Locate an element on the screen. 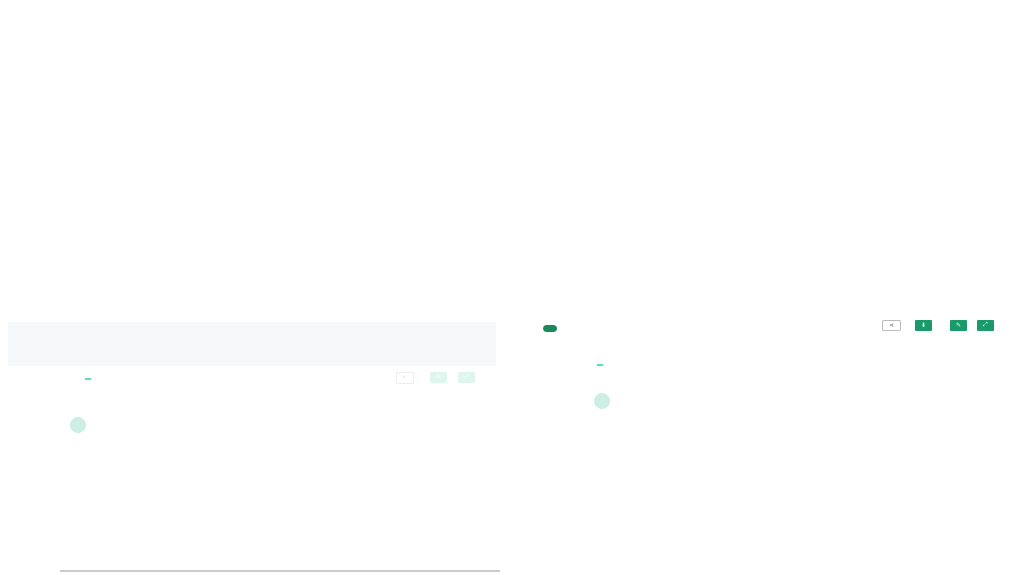 This screenshot has height=575, width=1024. export-button: ⬇ is located at coordinates (924, 325).